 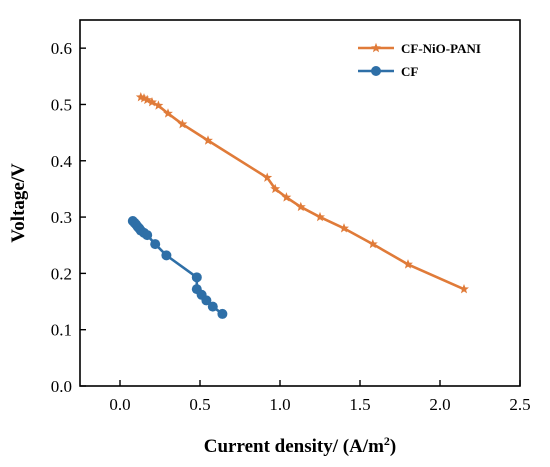 What do you see at coordinates (61, 273) in the screenshot?
I see `y-tick-label: 0.2` at bounding box center [61, 273].